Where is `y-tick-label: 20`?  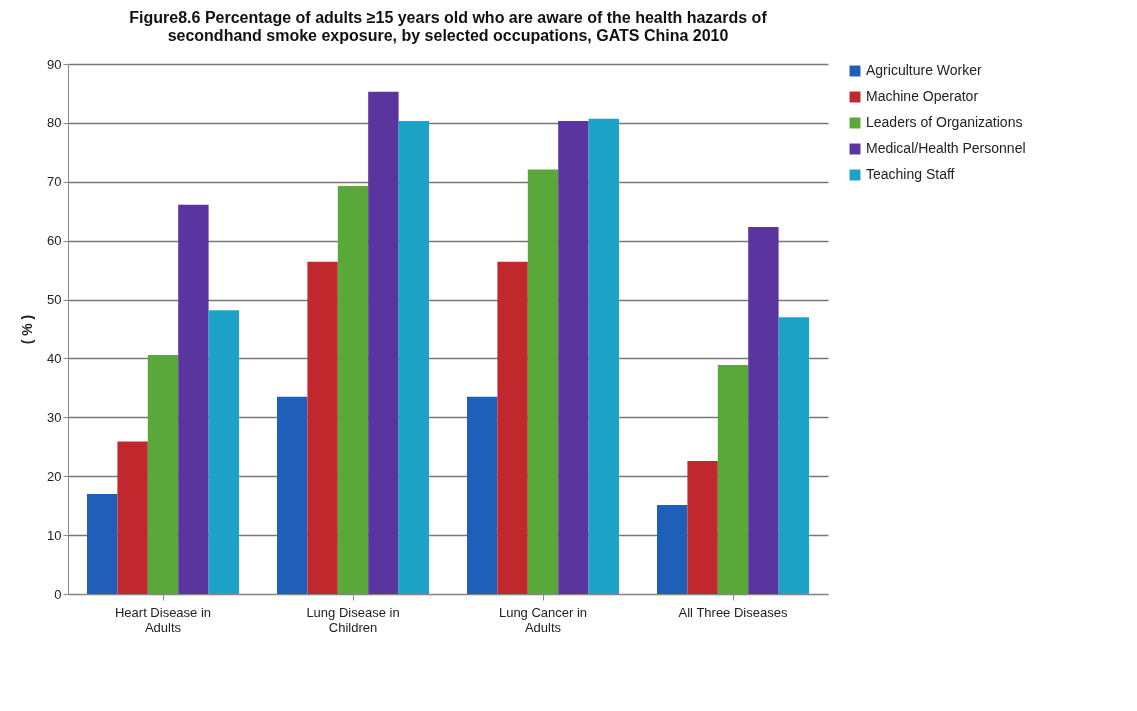
y-tick-label: 20 is located at coordinates (54, 476).